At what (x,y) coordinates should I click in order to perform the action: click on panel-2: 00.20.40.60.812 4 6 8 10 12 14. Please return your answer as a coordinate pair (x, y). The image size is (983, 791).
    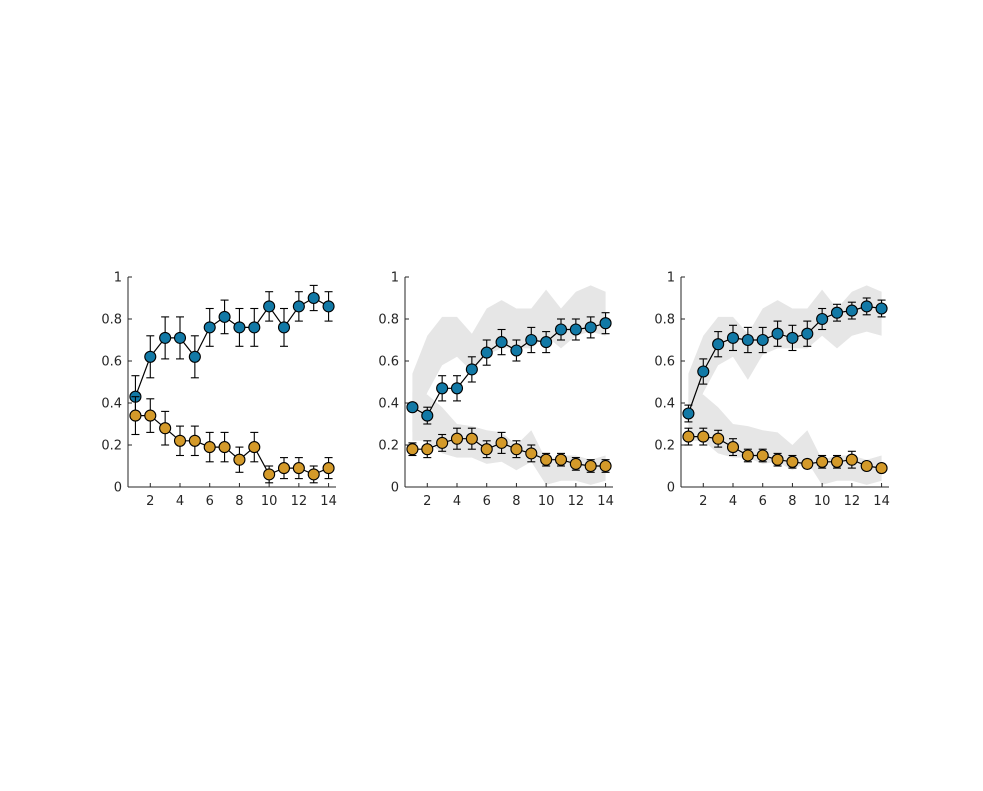
    Looking at the image, I should click on (496, 390).